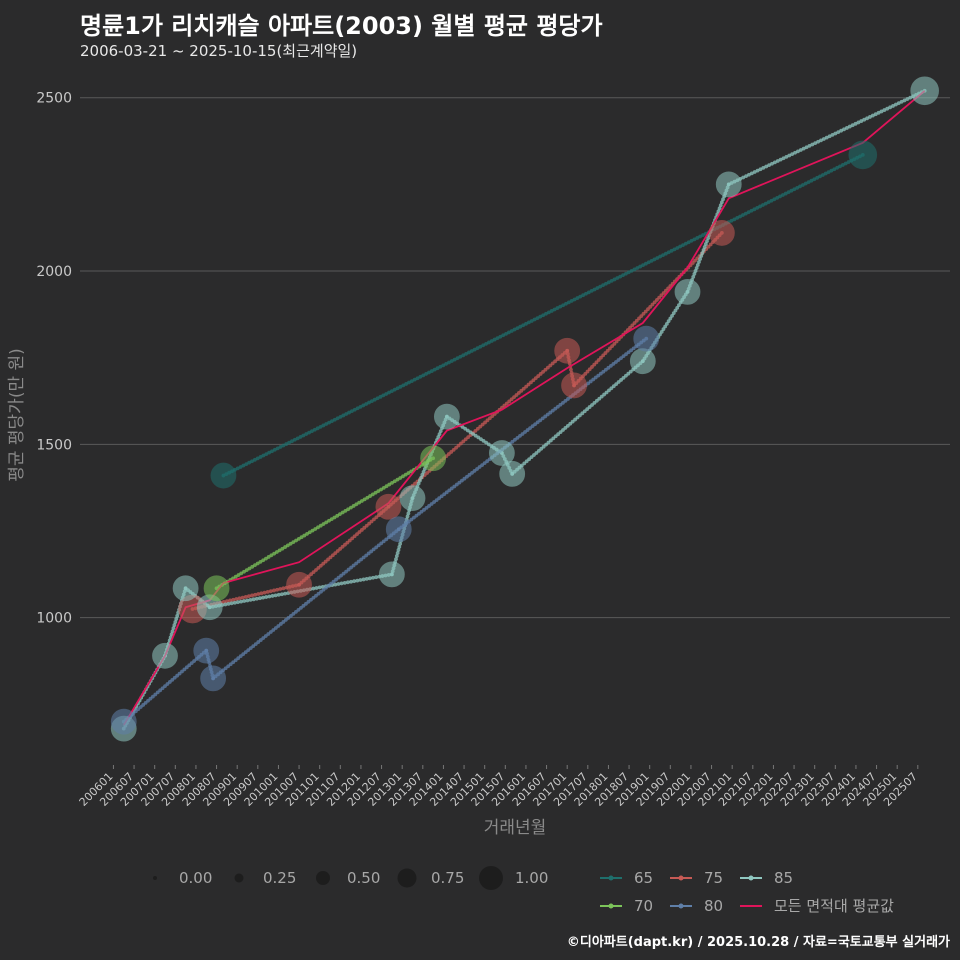 This screenshot has width=960, height=960. What do you see at coordinates (643, 906) in the screenshot?
I see `legend-label: 70` at bounding box center [643, 906].